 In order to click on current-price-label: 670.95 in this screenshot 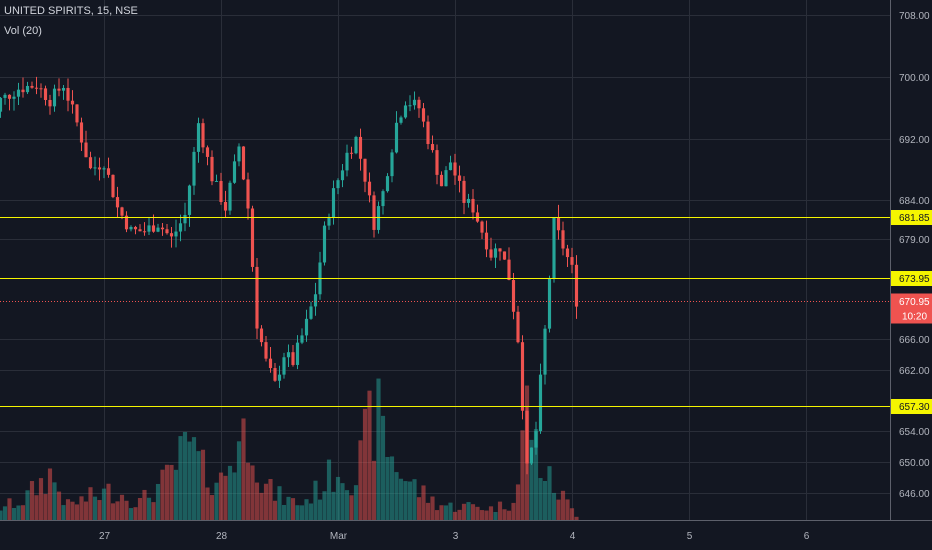, I will do `click(914, 302)`.